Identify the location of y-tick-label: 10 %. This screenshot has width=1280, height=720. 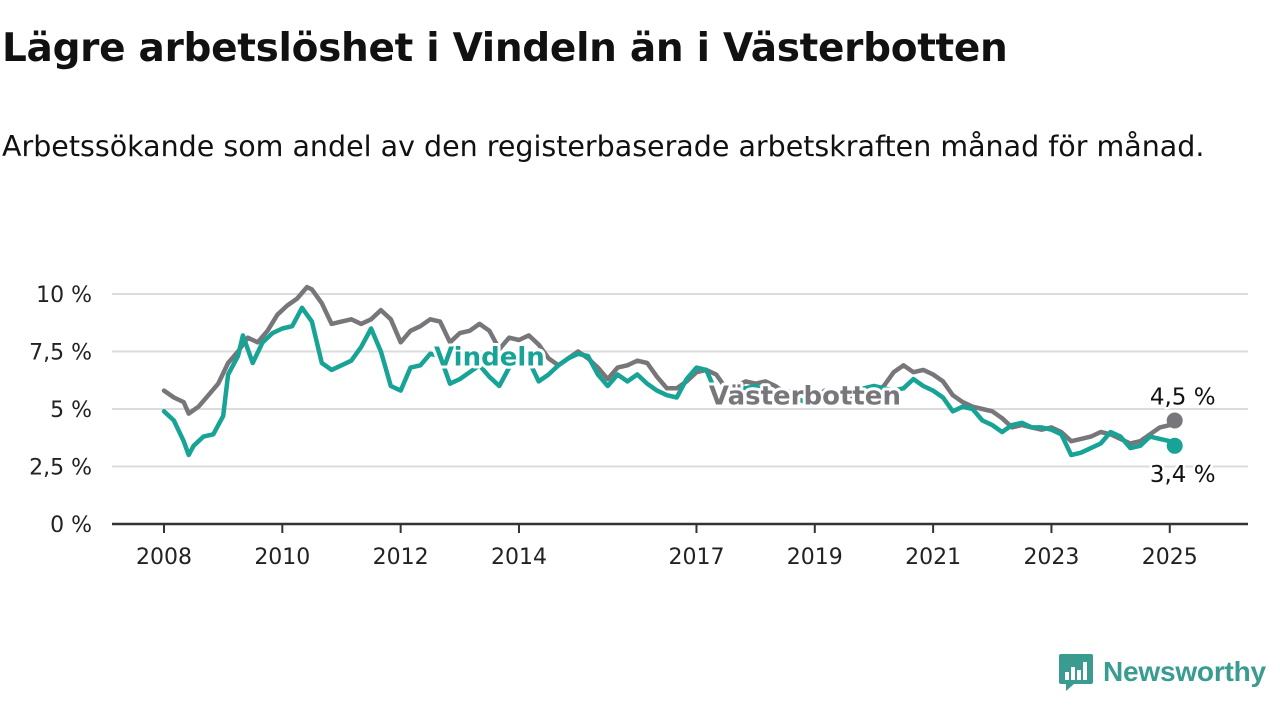
(64, 295).